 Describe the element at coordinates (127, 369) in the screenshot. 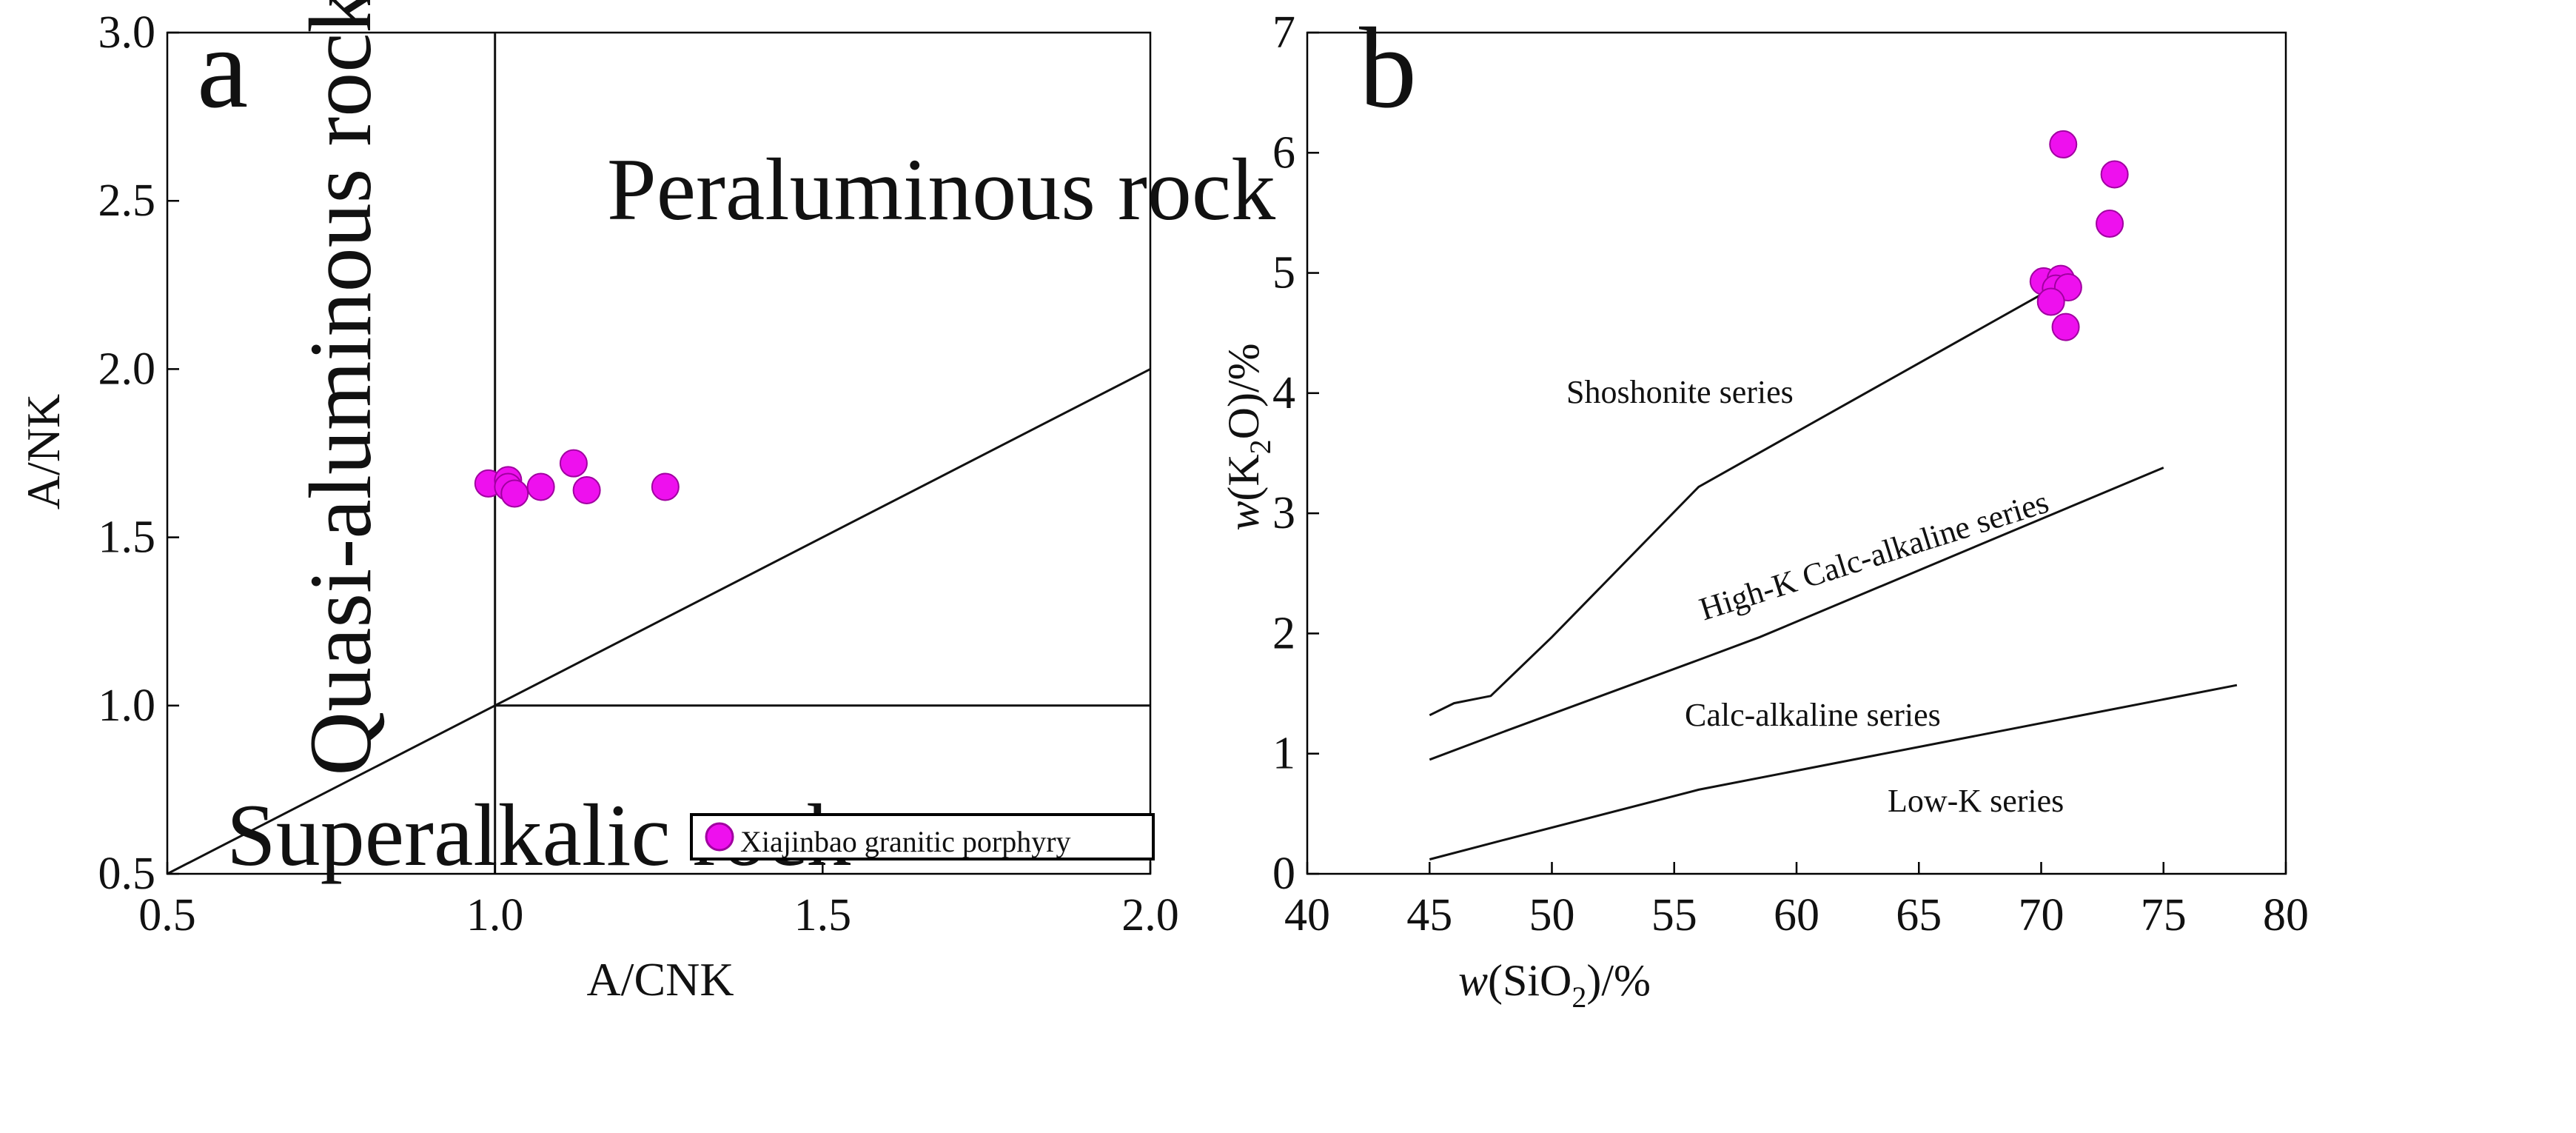

I see `panel-a-y-tick-label: 2.0` at that location.